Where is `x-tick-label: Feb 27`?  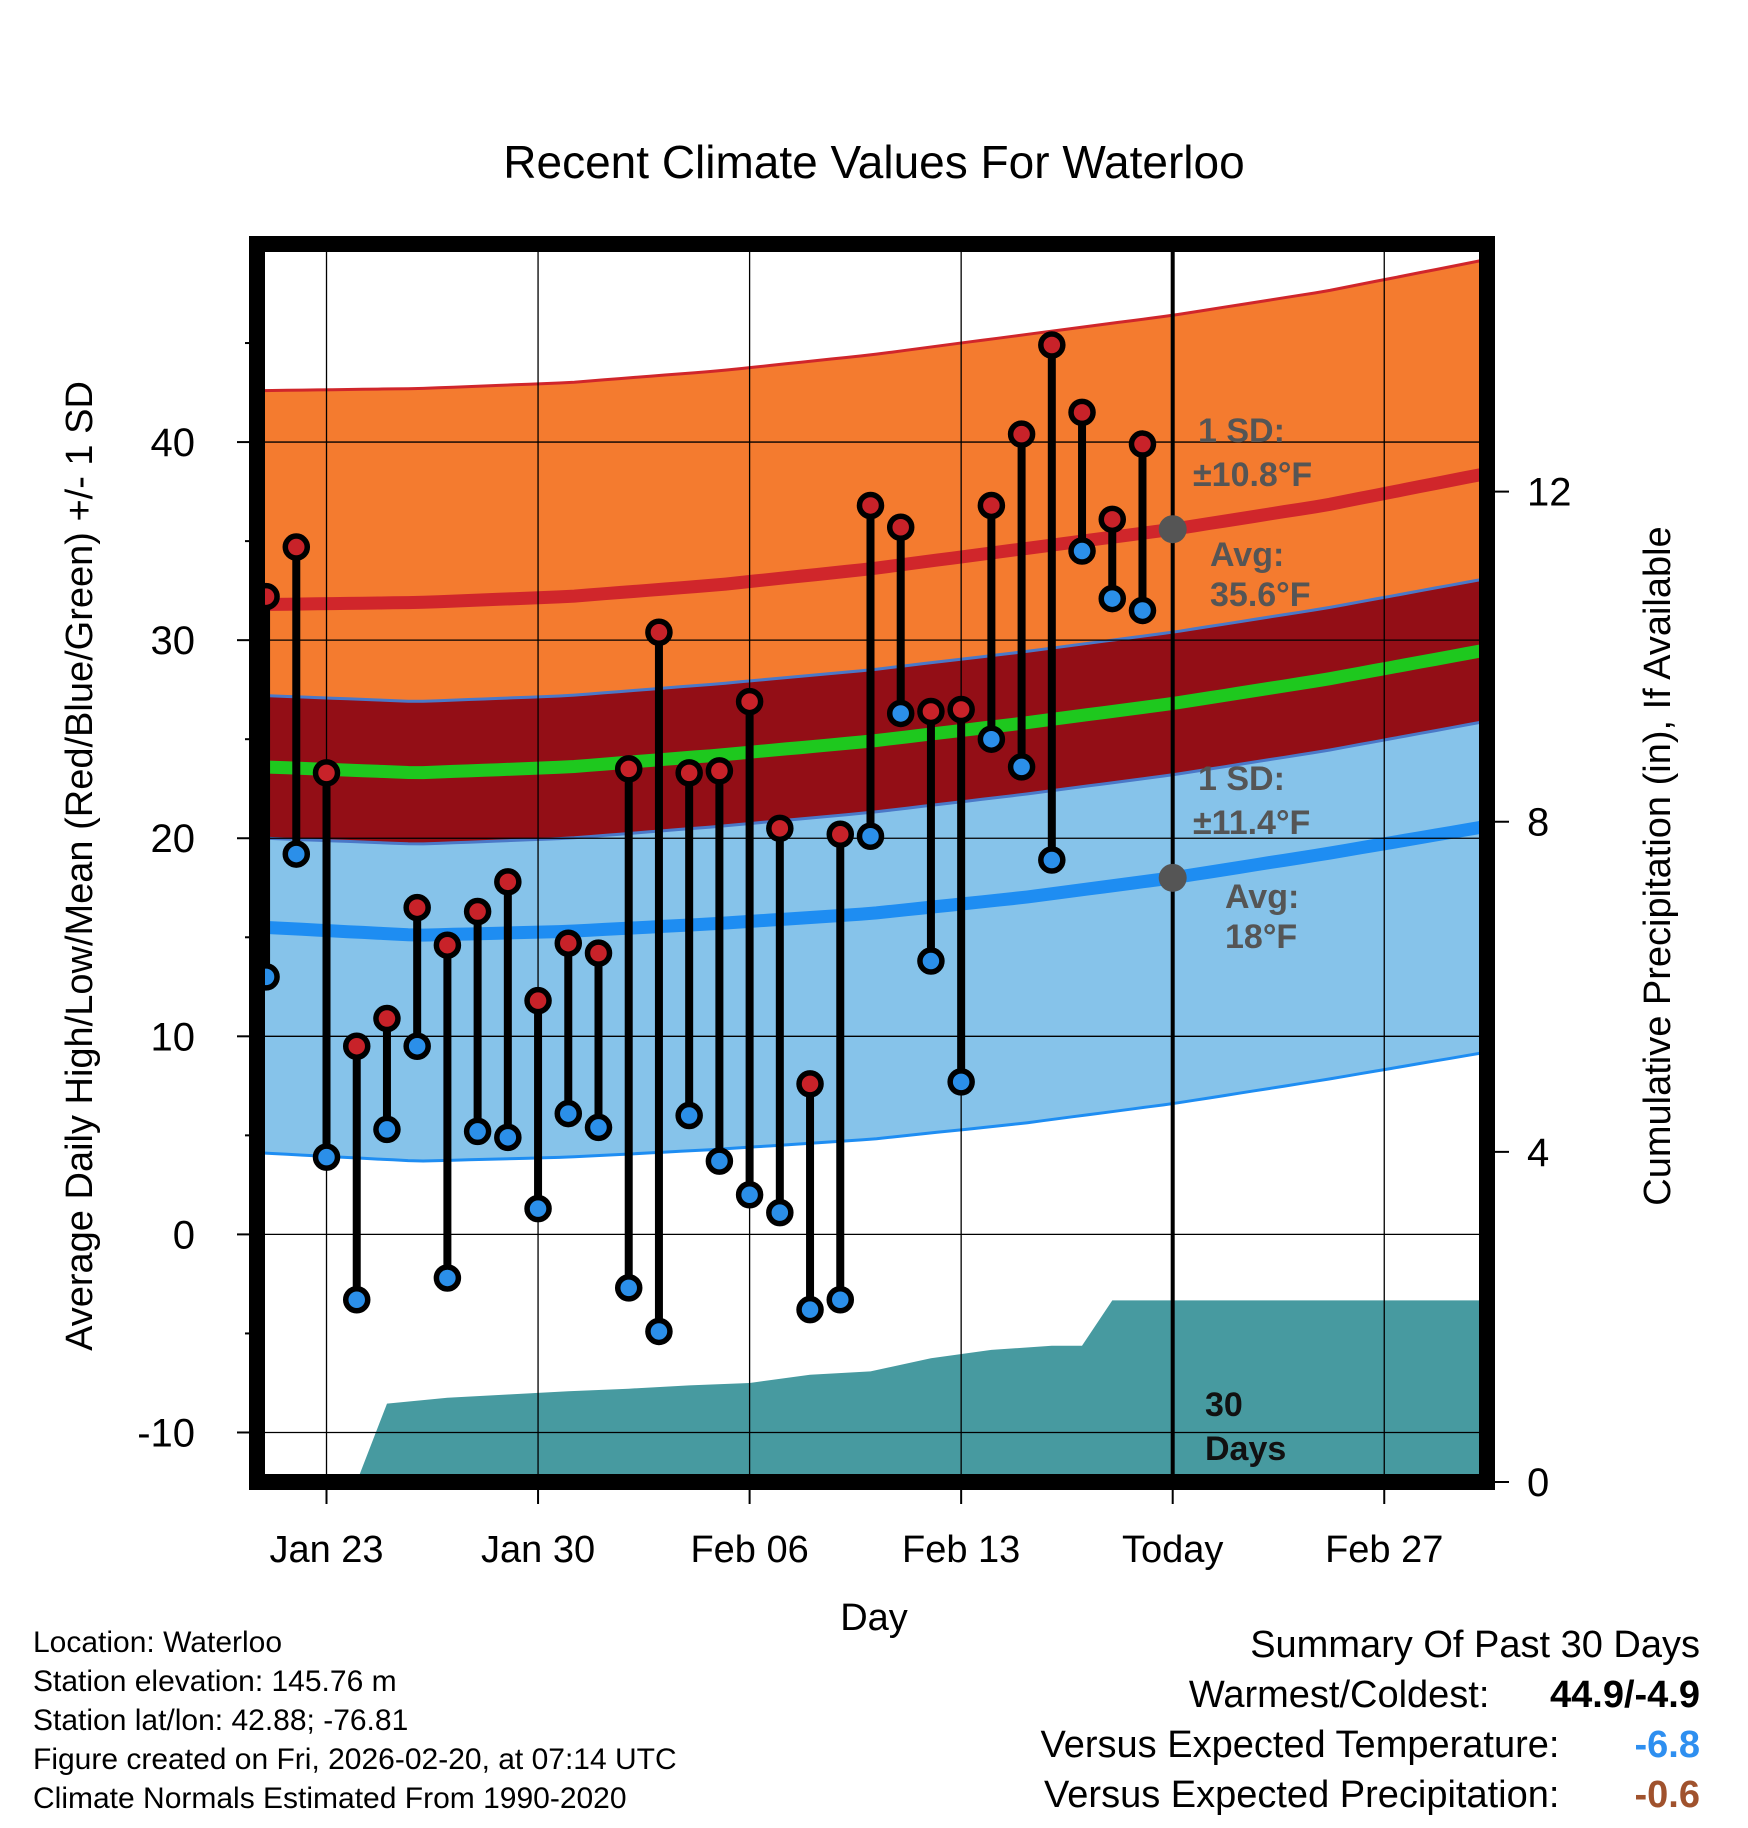
x-tick-label: Feb 27 is located at coordinates (1384, 1550).